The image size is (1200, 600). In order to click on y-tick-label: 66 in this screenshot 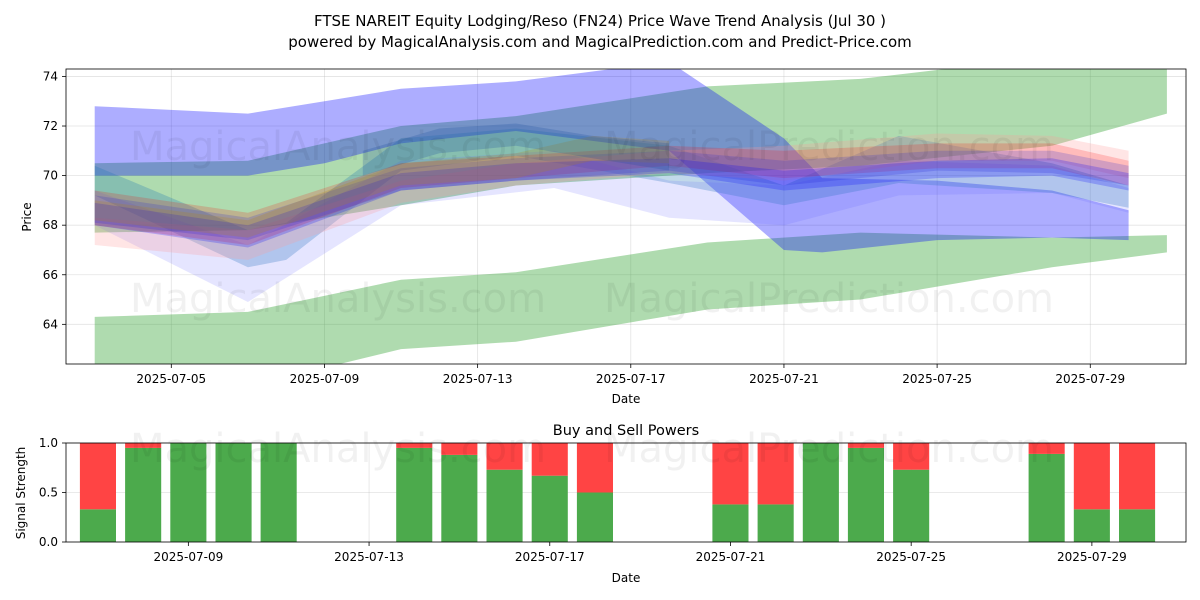, I will do `click(50, 275)`.